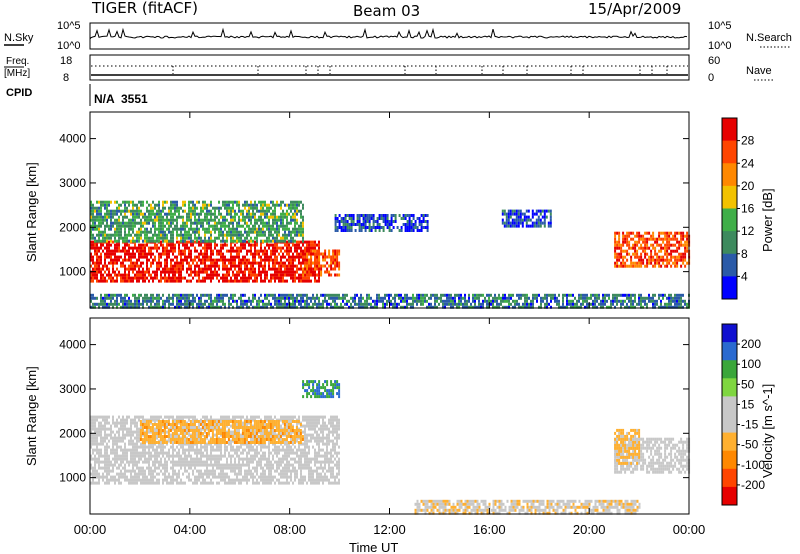  What do you see at coordinates (420, 70) in the screenshot?
I see `nave-dips` at bounding box center [420, 70].